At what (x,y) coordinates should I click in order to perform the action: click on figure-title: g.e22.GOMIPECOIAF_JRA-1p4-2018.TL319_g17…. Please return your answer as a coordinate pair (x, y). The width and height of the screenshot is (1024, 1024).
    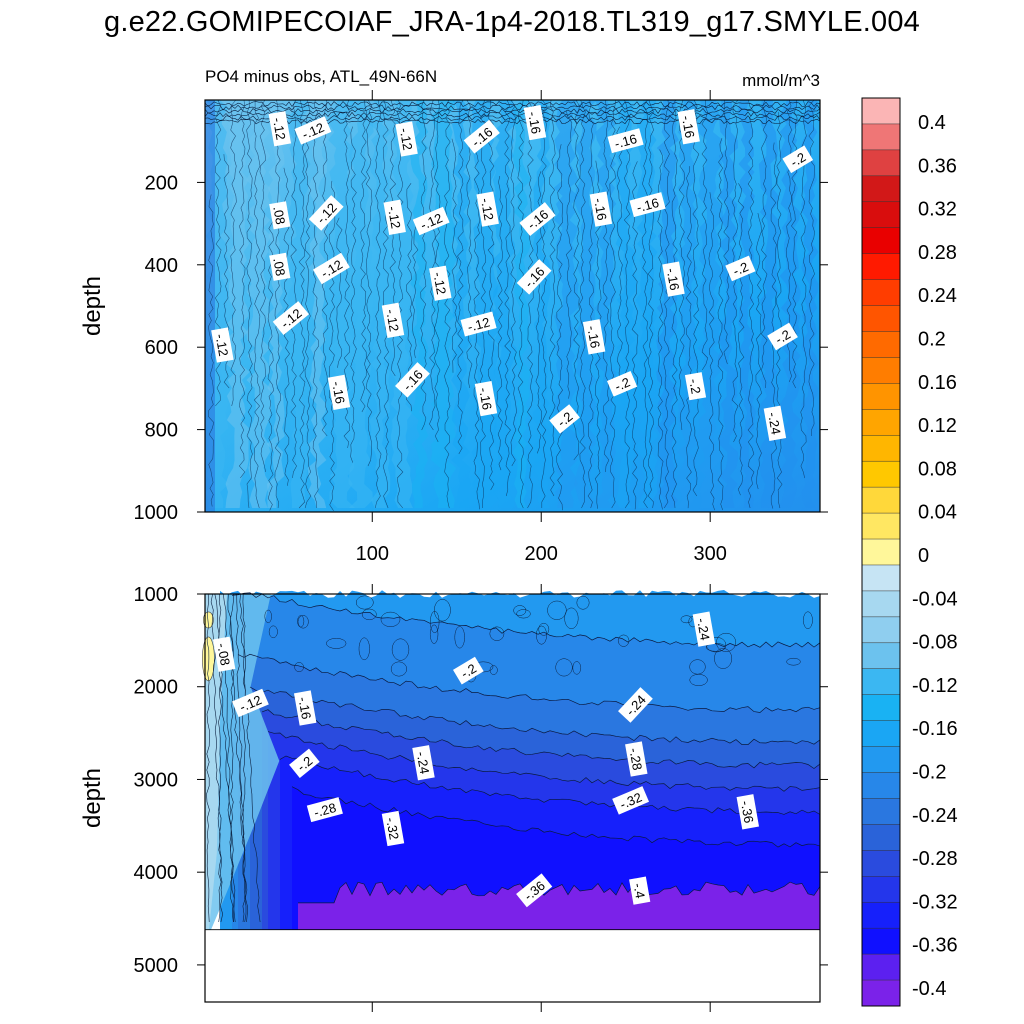
    Looking at the image, I should click on (512, 22).